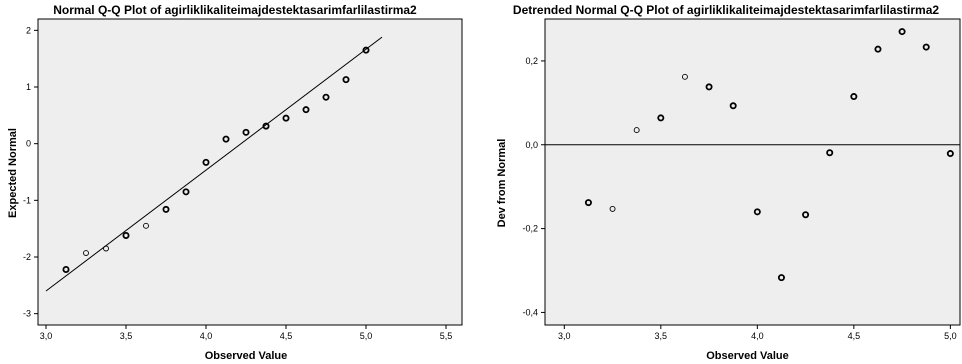  What do you see at coordinates (661, 336) in the screenshot?
I see `detrended-xtick-label: 3,5` at bounding box center [661, 336].